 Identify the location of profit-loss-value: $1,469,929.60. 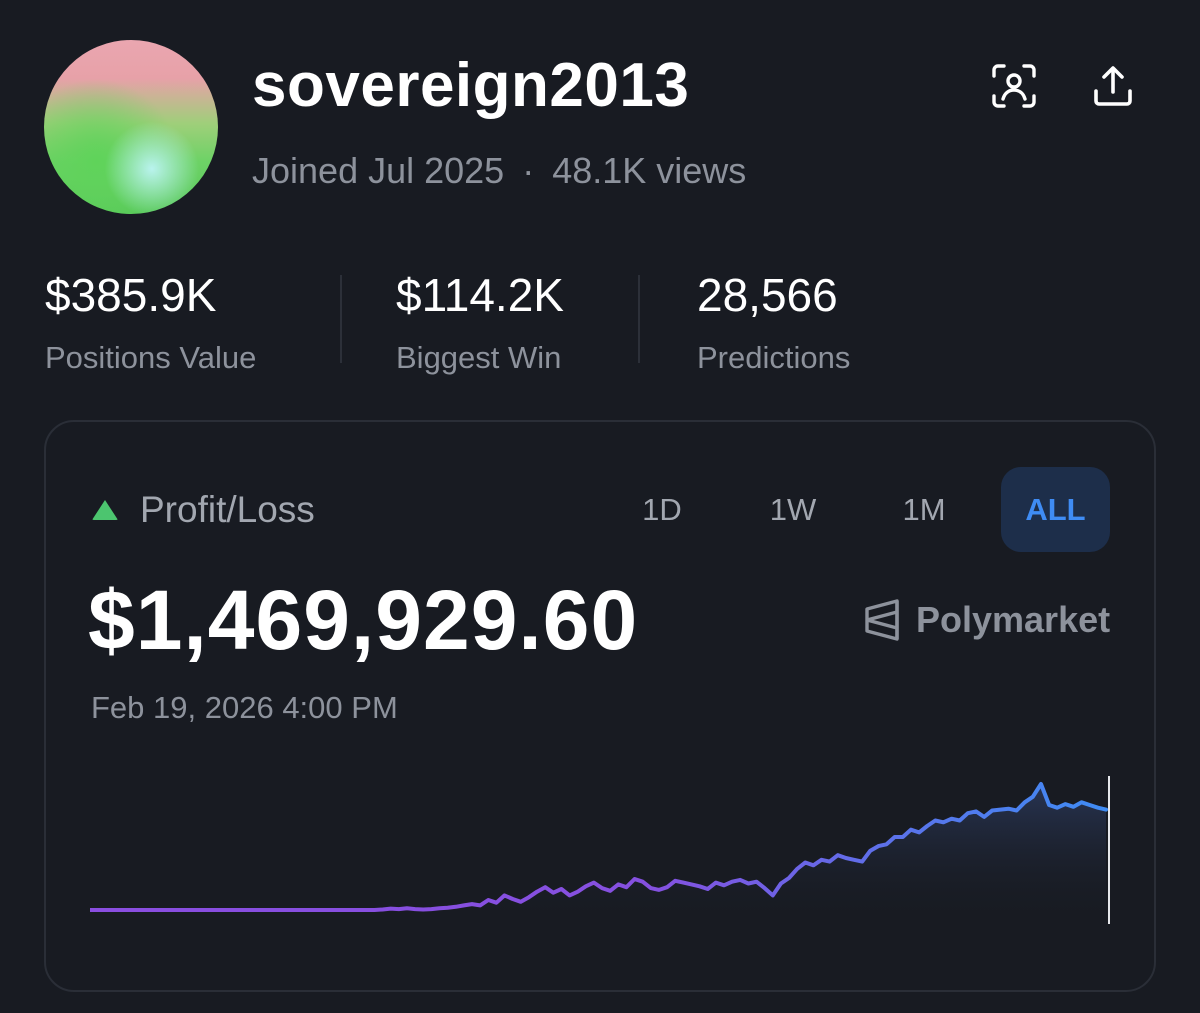
(363, 620).